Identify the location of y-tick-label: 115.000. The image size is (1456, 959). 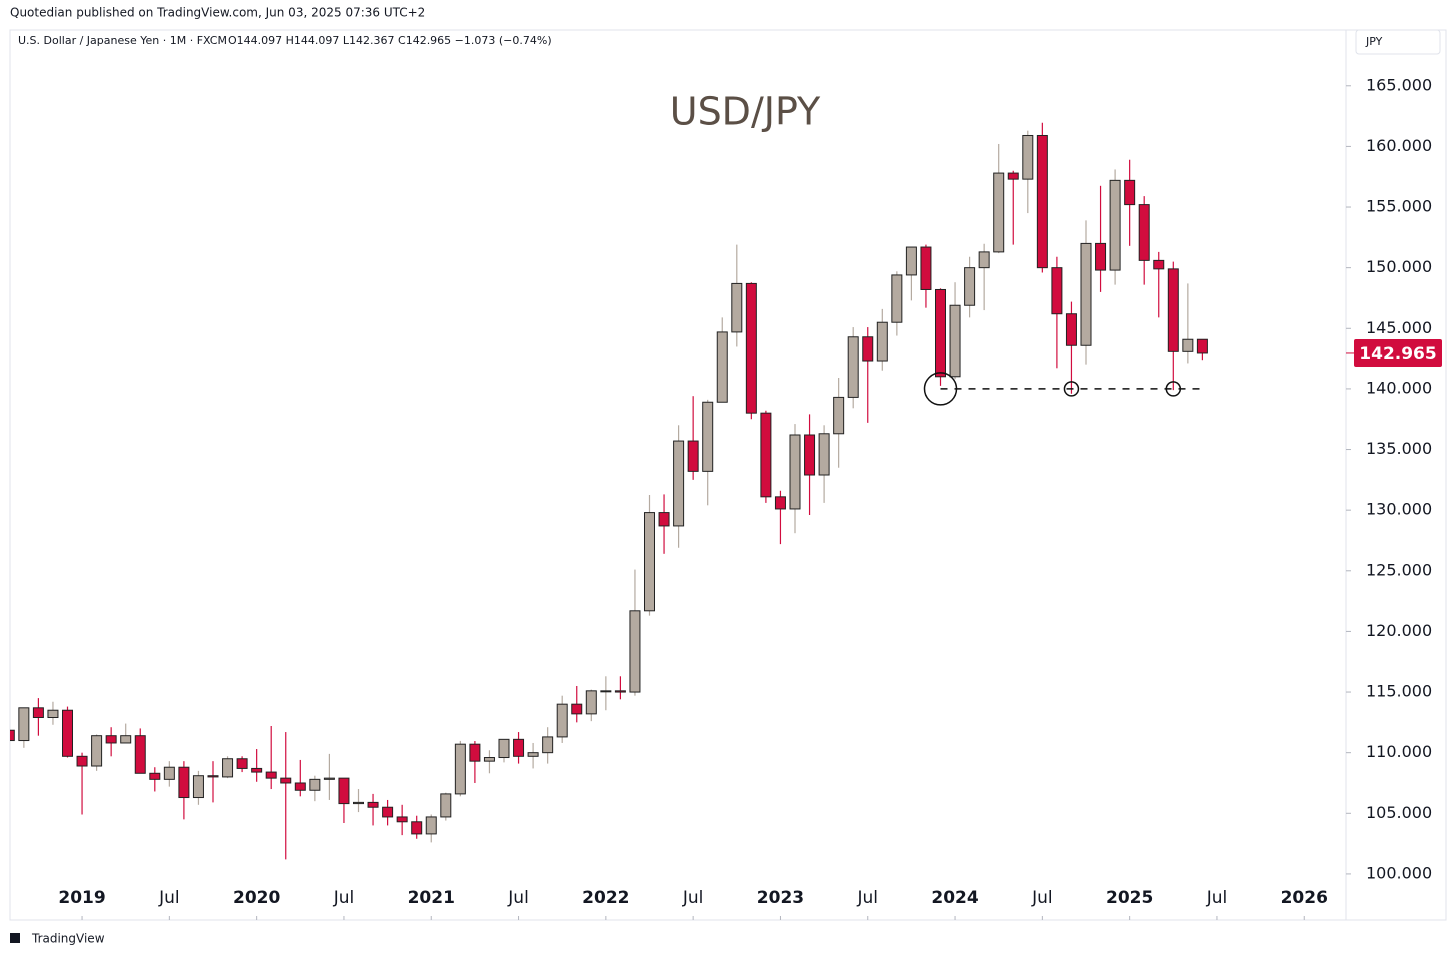
(1399, 691).